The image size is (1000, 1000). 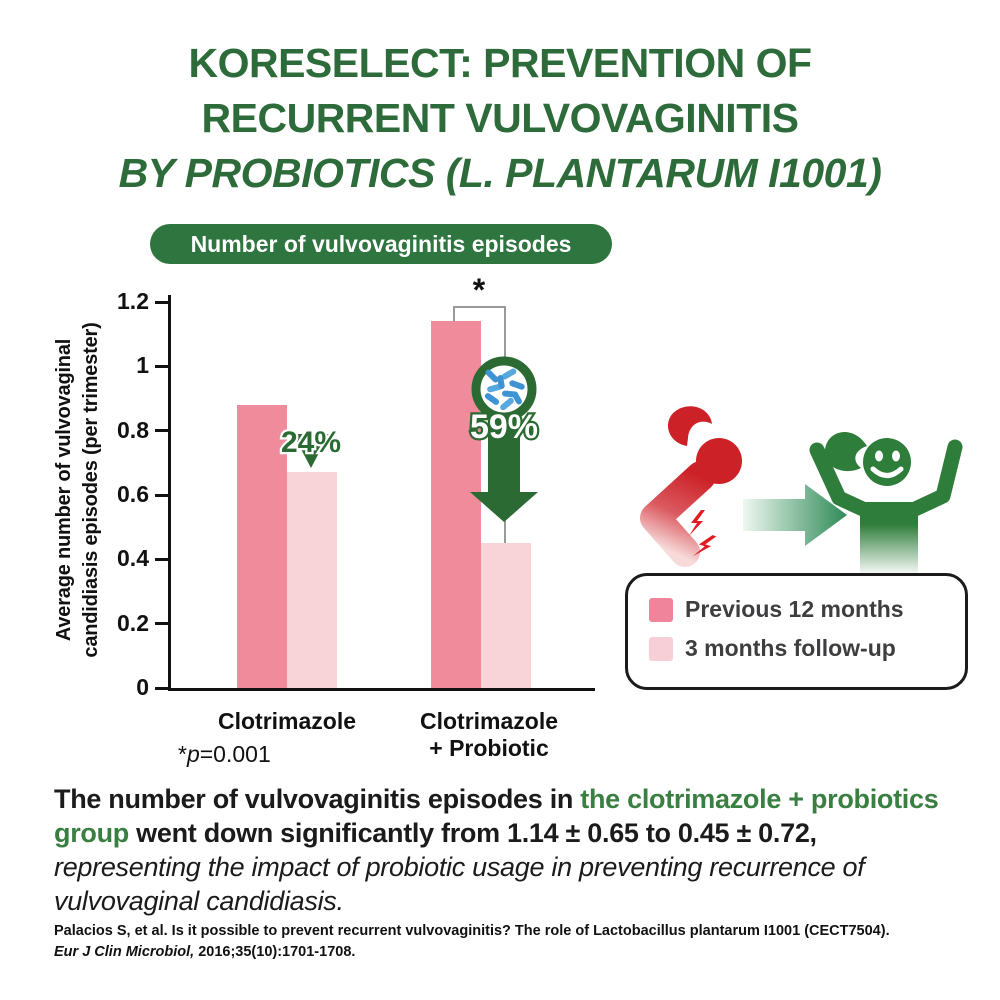 I want to click on y-tick-label: 1.2, so click(x=133, y=301).